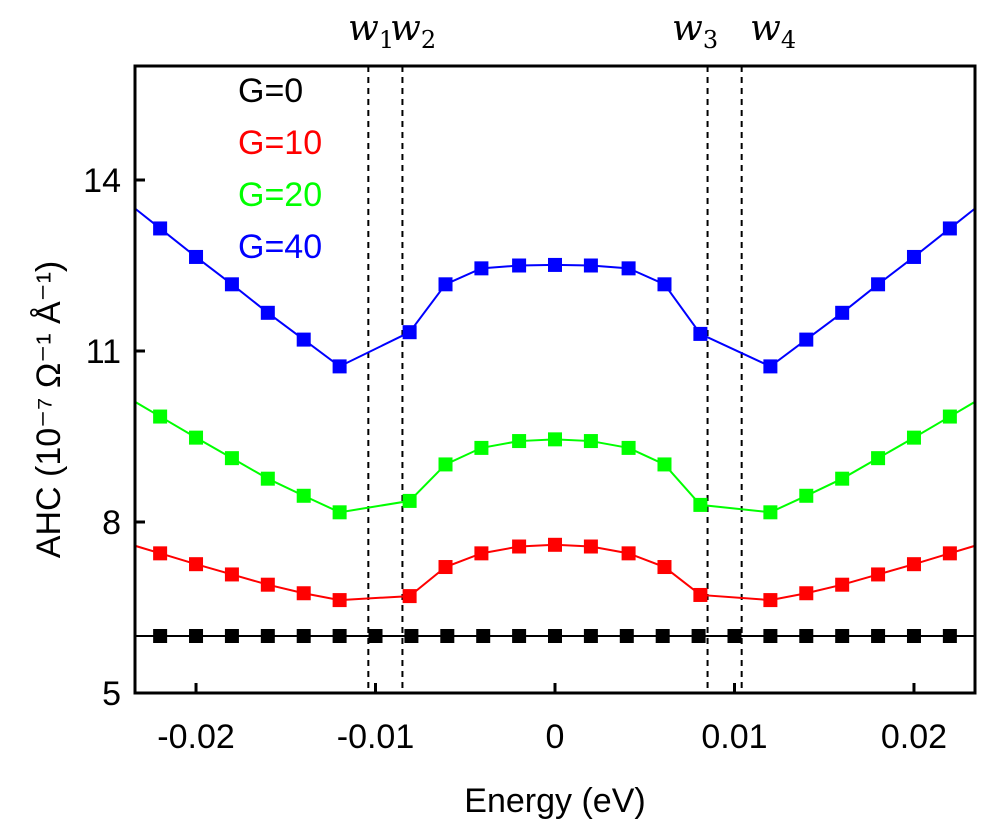 The image size is (998, 826). Describe the element at coordinates (428, 40) in the screenshot. I see `marker-label-subscript: 2` at that location.